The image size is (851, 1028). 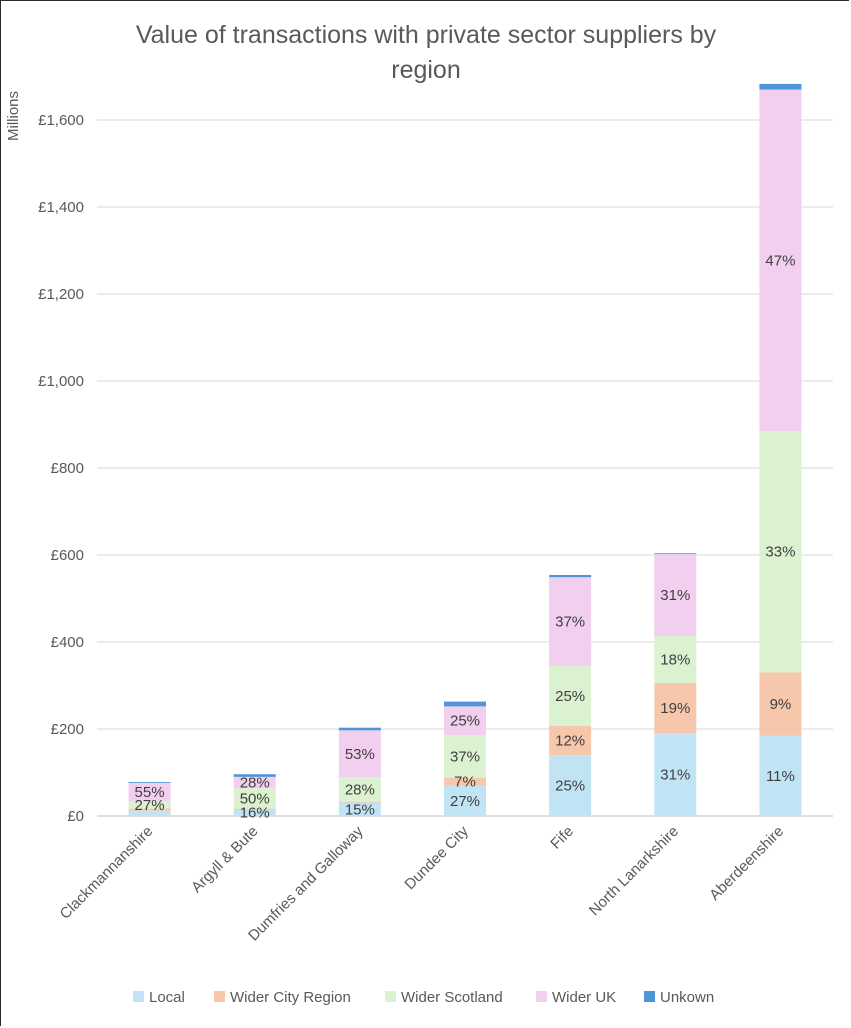 What do you see at coordinates (75, 816) in the screenshot?
I see `y-tick-label: £0` at bounding box center [75, 816].